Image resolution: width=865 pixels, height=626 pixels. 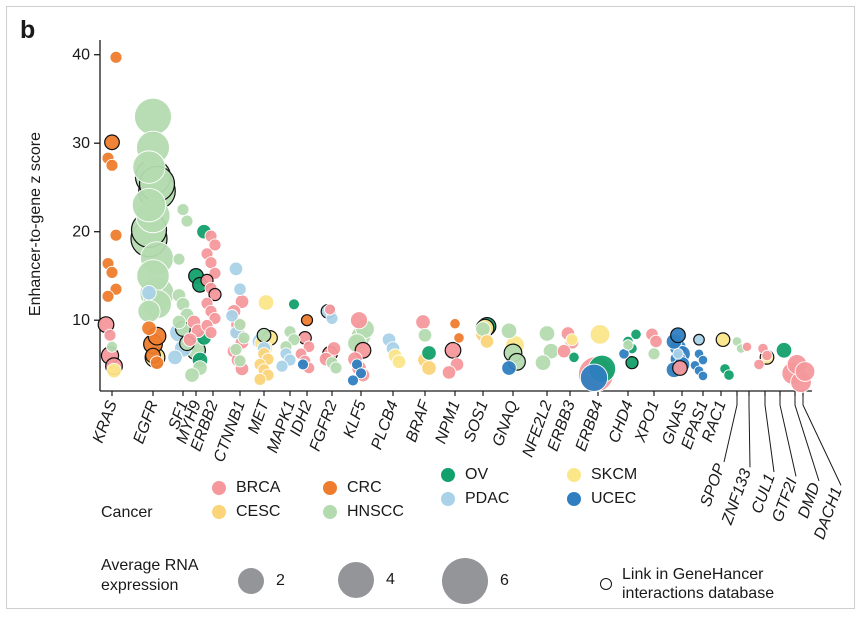 I want to click on data-point-sos1, so click(x=487, y=341).